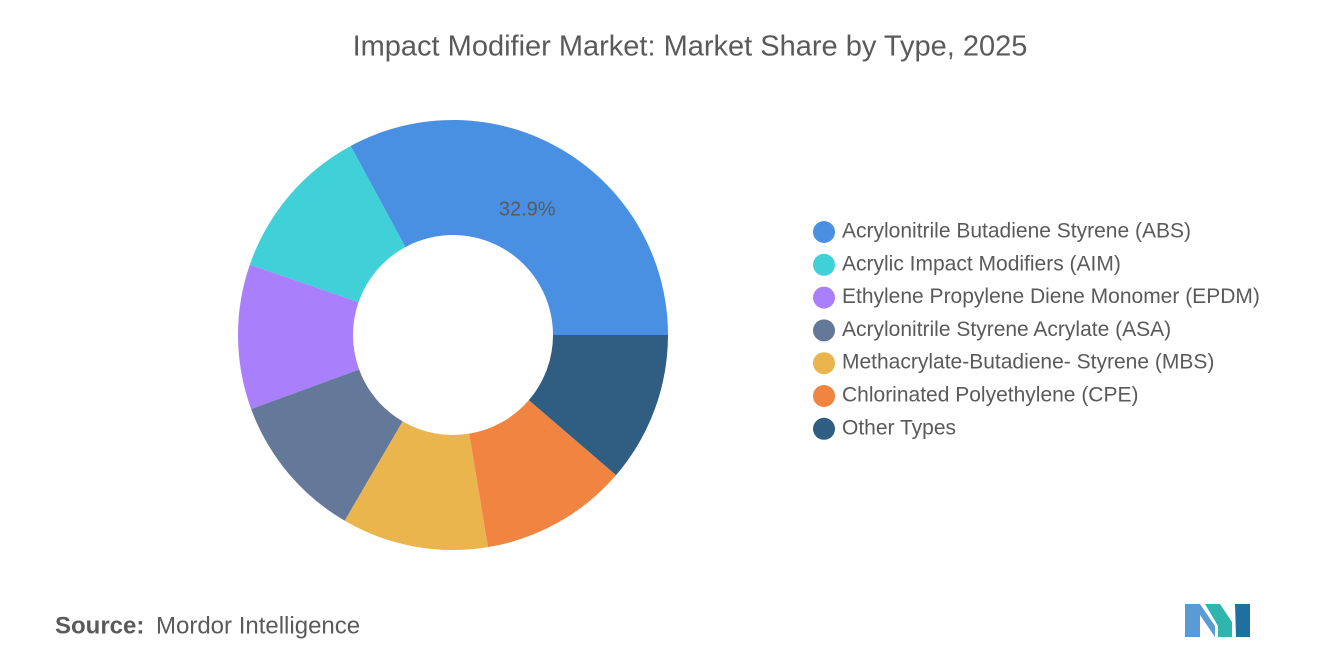 The image size is (1320, 665). I want to click on legend-label: Acrylonitrile Butadiene Styrene (ABS), so click(1016, 231).